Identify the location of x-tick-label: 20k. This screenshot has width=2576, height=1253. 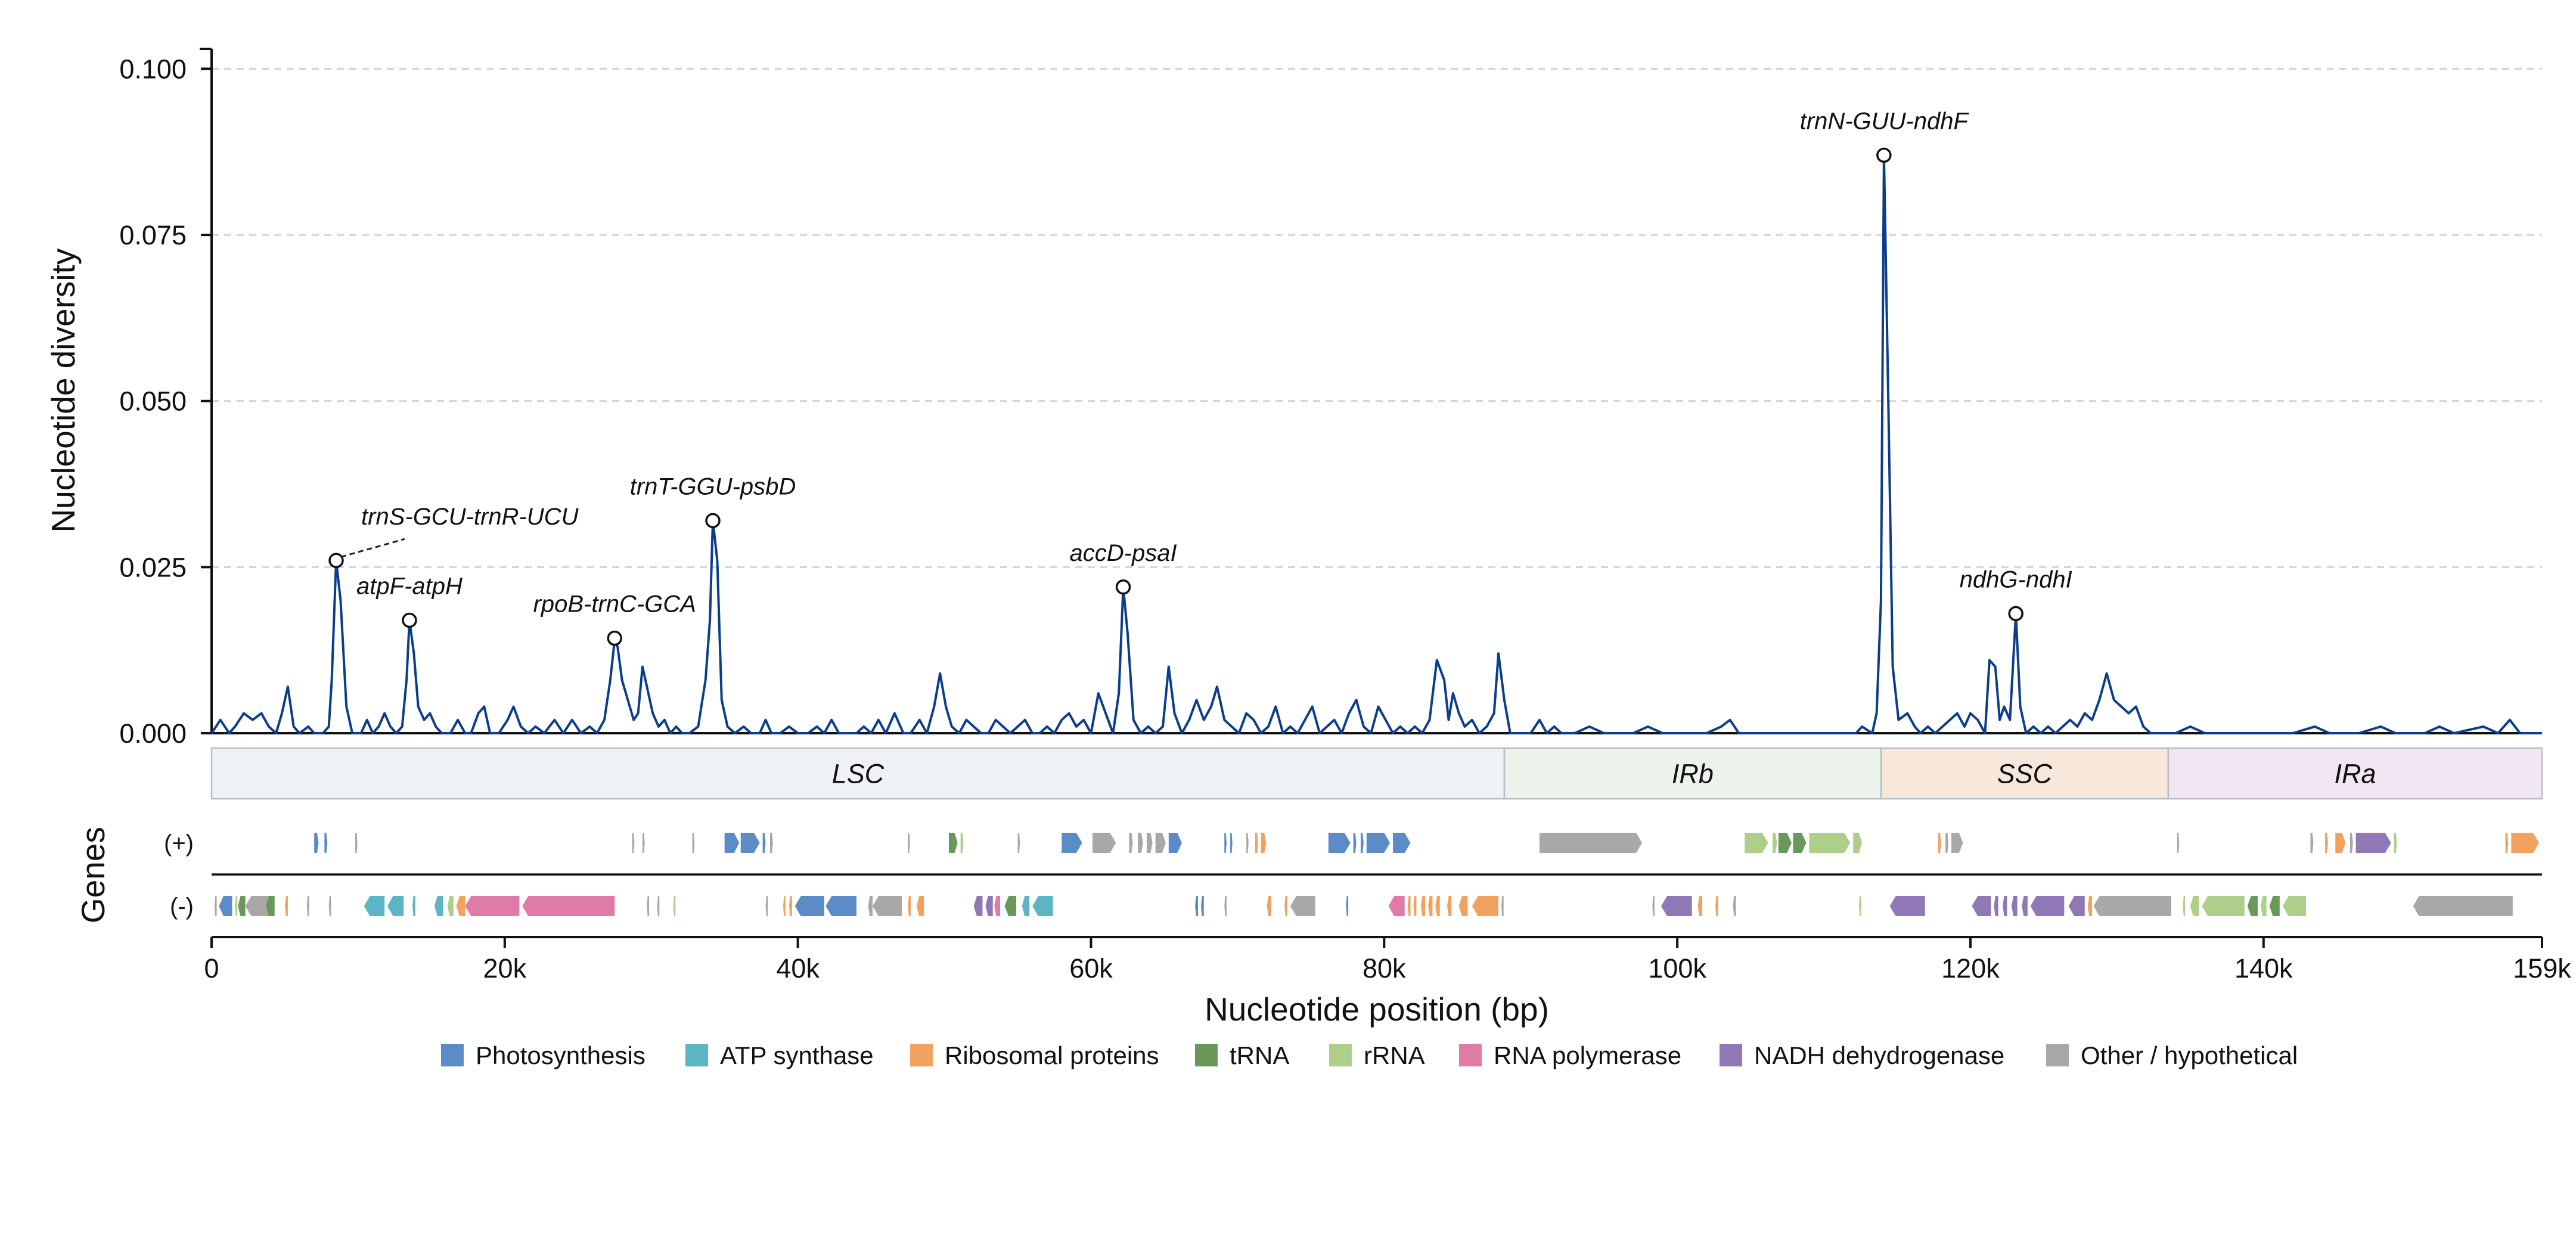
(505, 968).